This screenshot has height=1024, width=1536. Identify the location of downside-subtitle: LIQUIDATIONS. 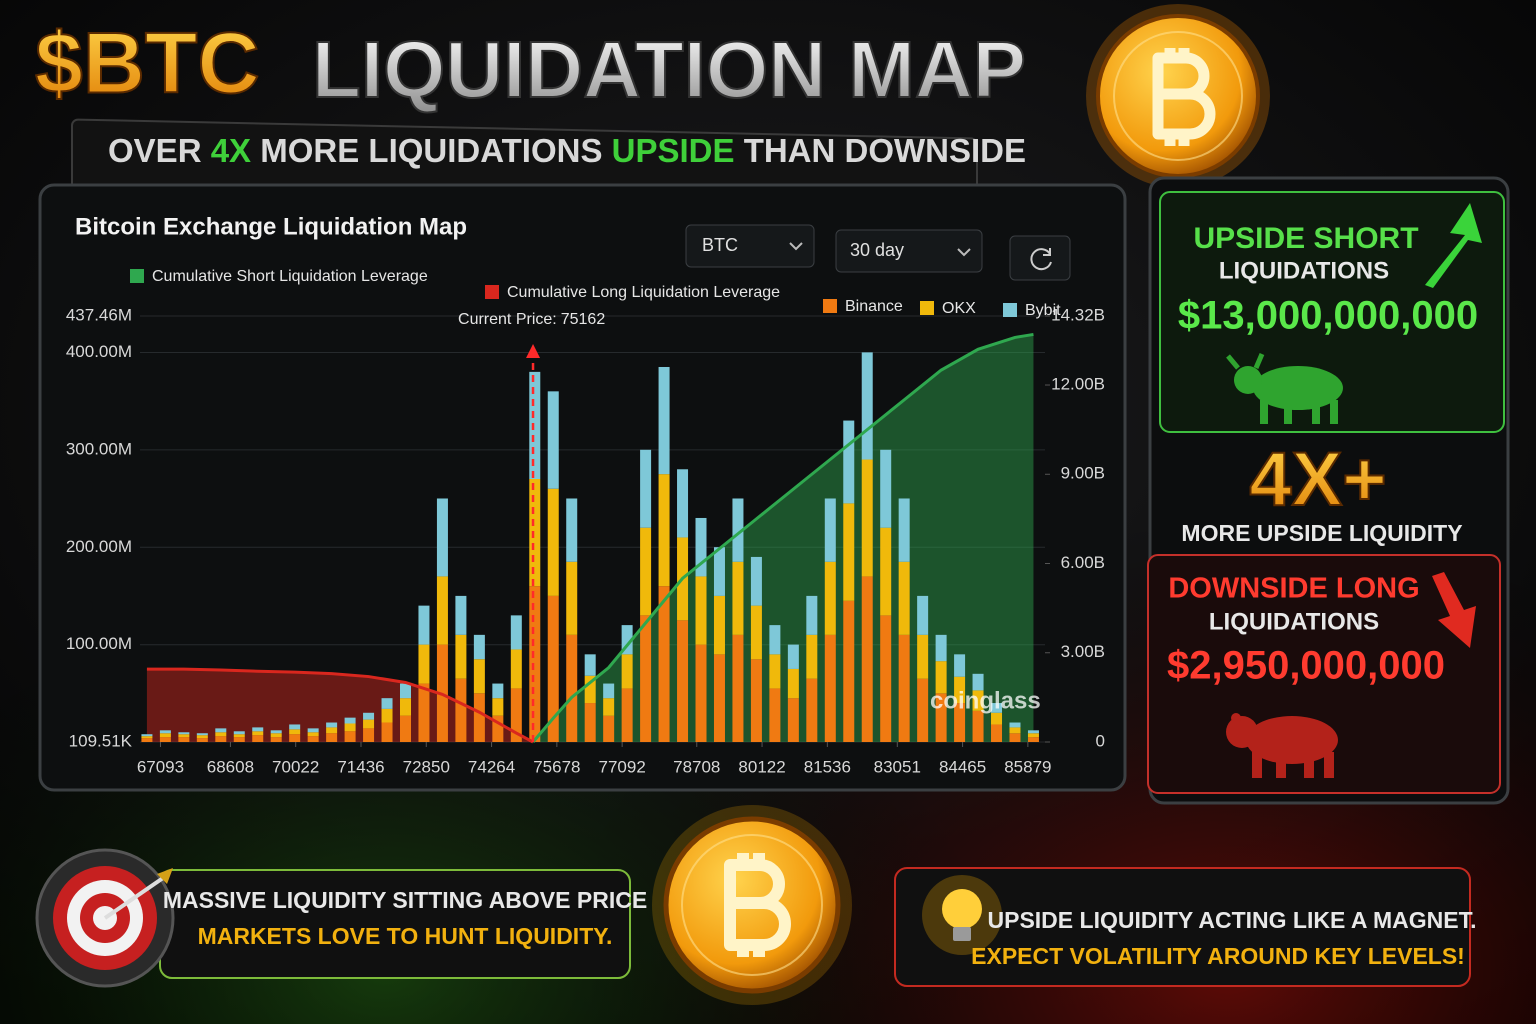
(1294, 621).